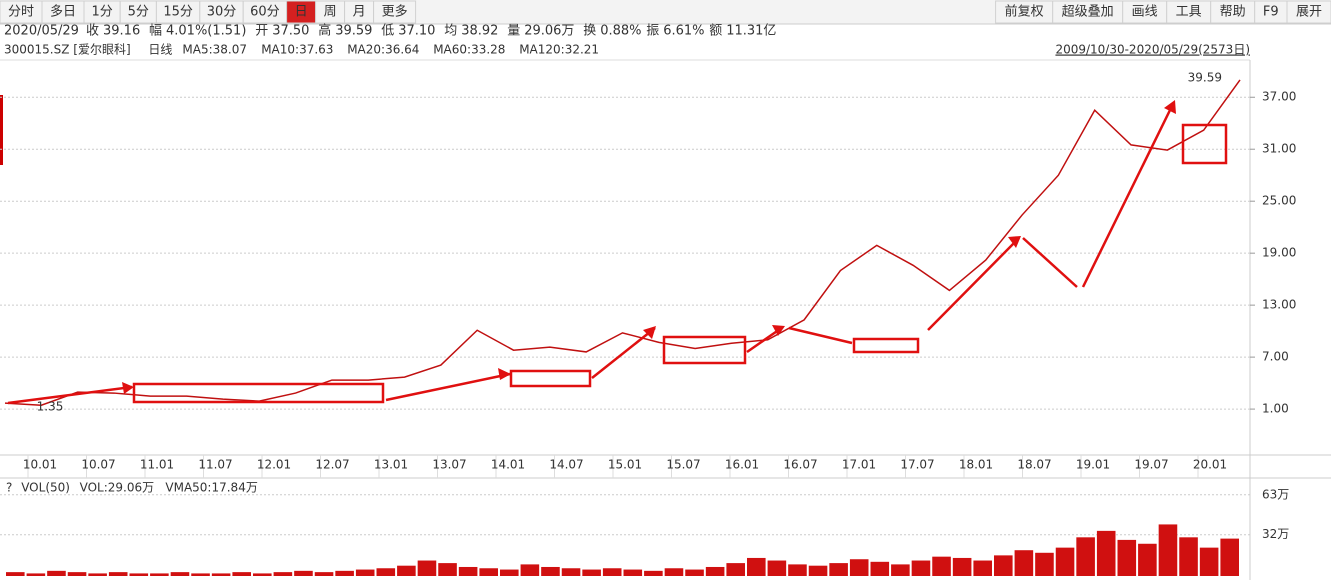  I want to click on tool-label: 前复权, so click(1024, 12).